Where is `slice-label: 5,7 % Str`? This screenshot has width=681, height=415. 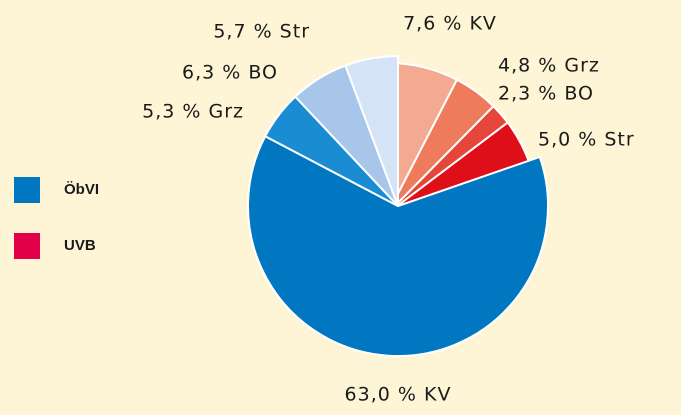
slice-label: 5,7 % Str is located at coordinates (261, 32).